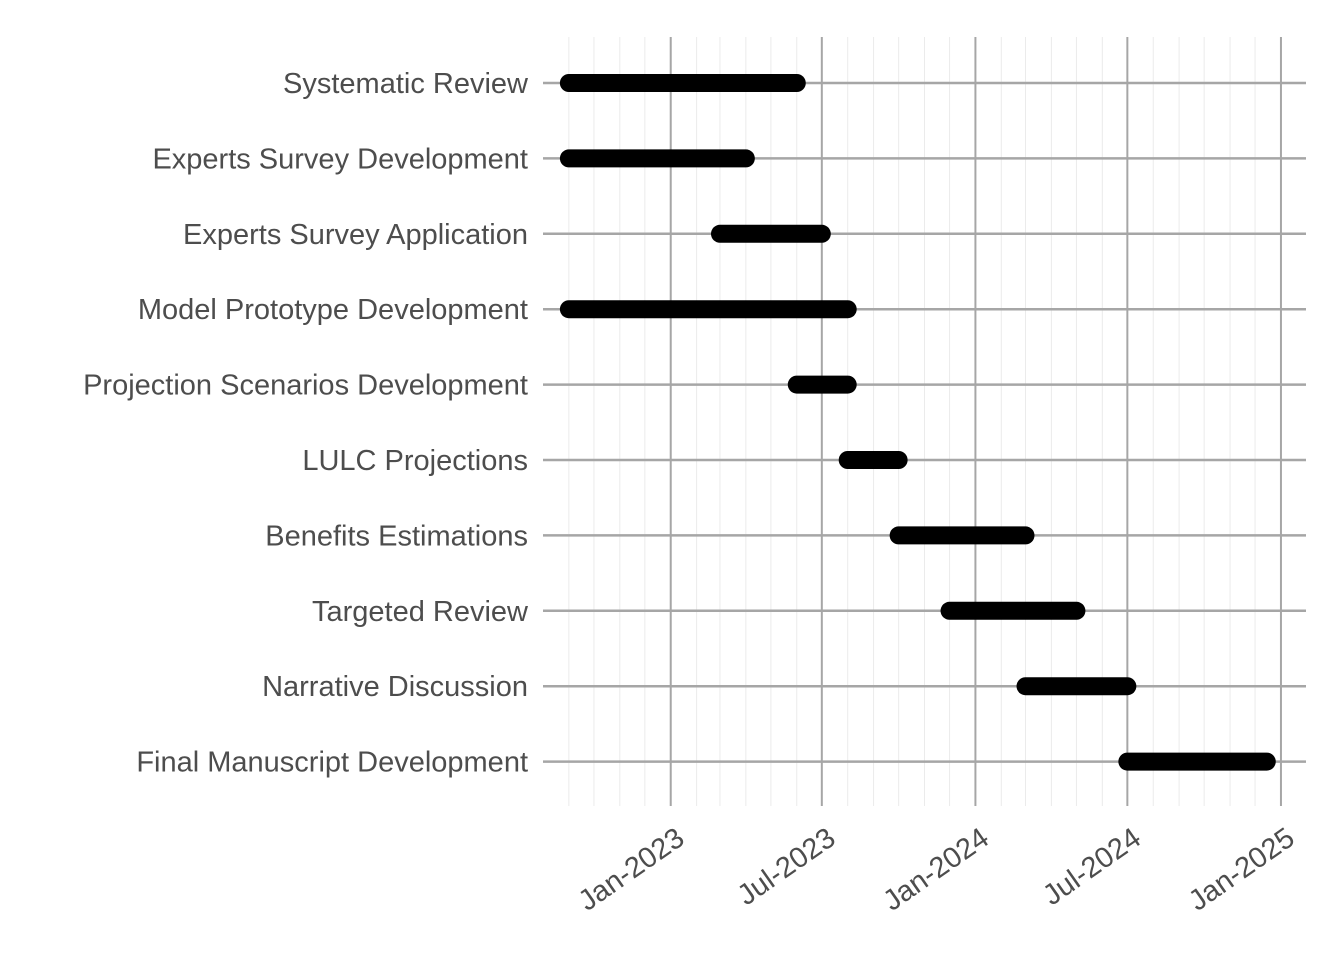 The height and width of the screenshot is (960, 1344). Describe the element at coordinates (406, 84) in the screenshot. I see `task-label: Systematic Review` at that location.